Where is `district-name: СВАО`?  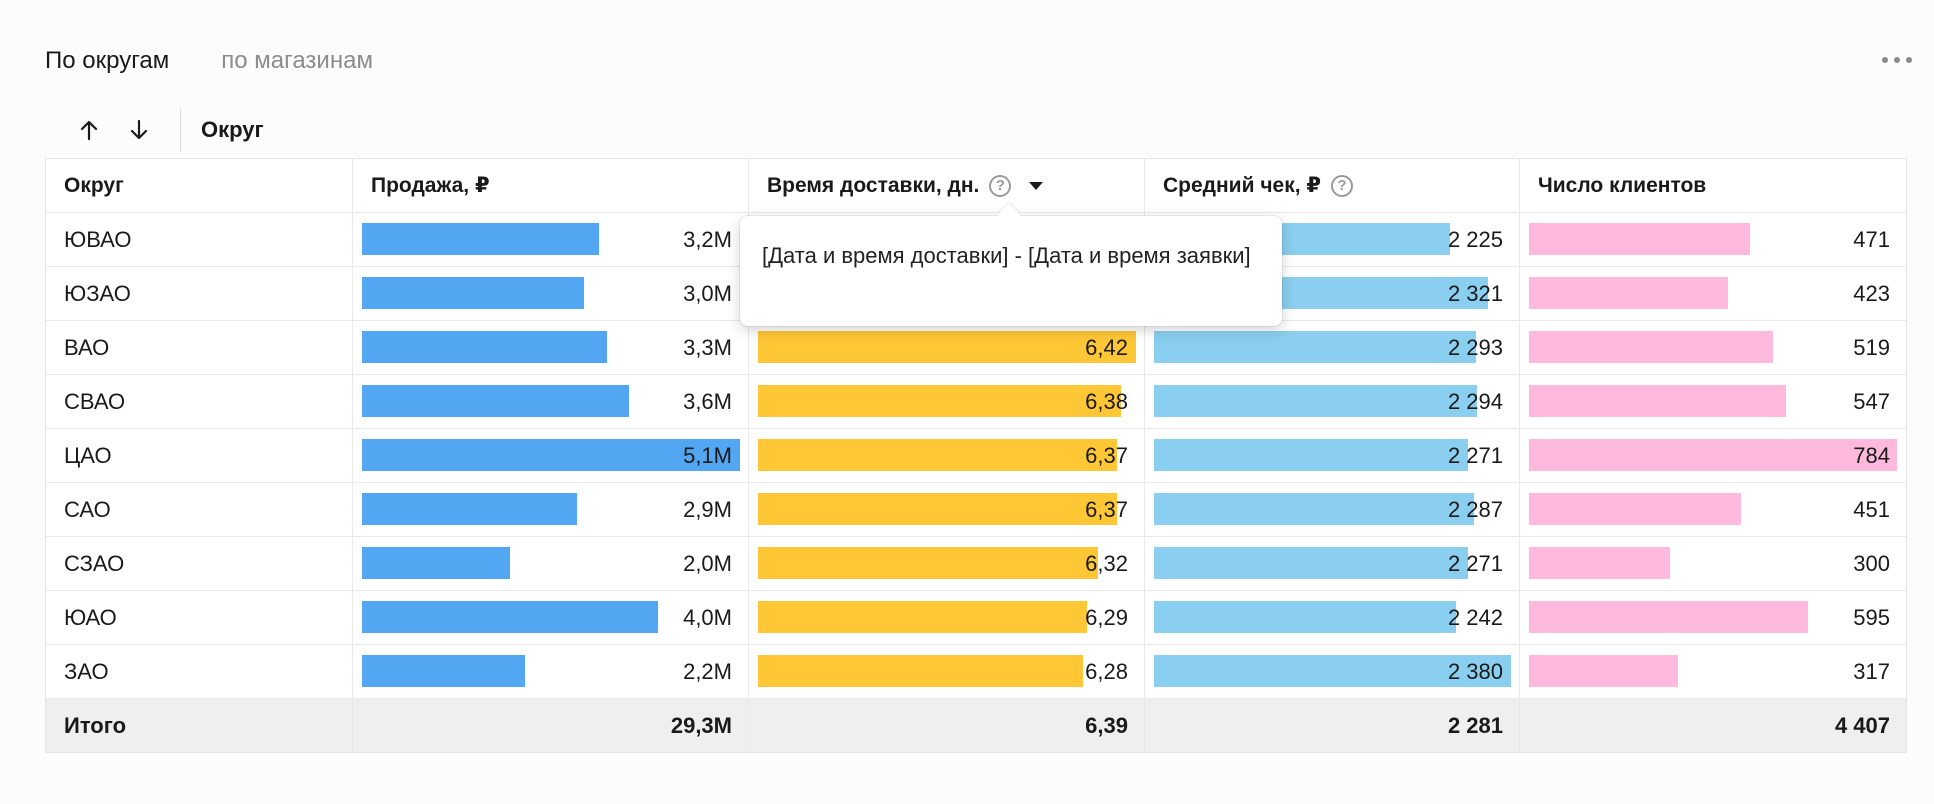
district-name: СВАО is located at coordinates (95, 401).